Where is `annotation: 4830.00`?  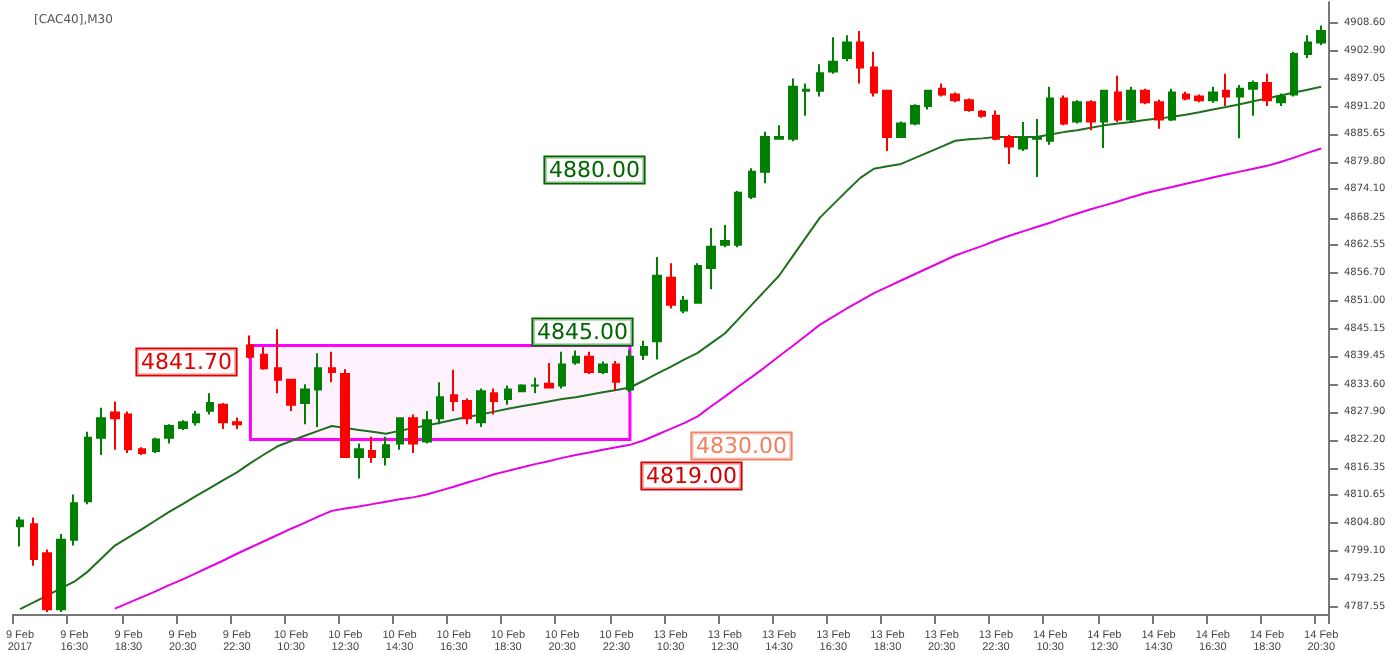
annotation: 4830.00 is located at coordinates (741, 446).